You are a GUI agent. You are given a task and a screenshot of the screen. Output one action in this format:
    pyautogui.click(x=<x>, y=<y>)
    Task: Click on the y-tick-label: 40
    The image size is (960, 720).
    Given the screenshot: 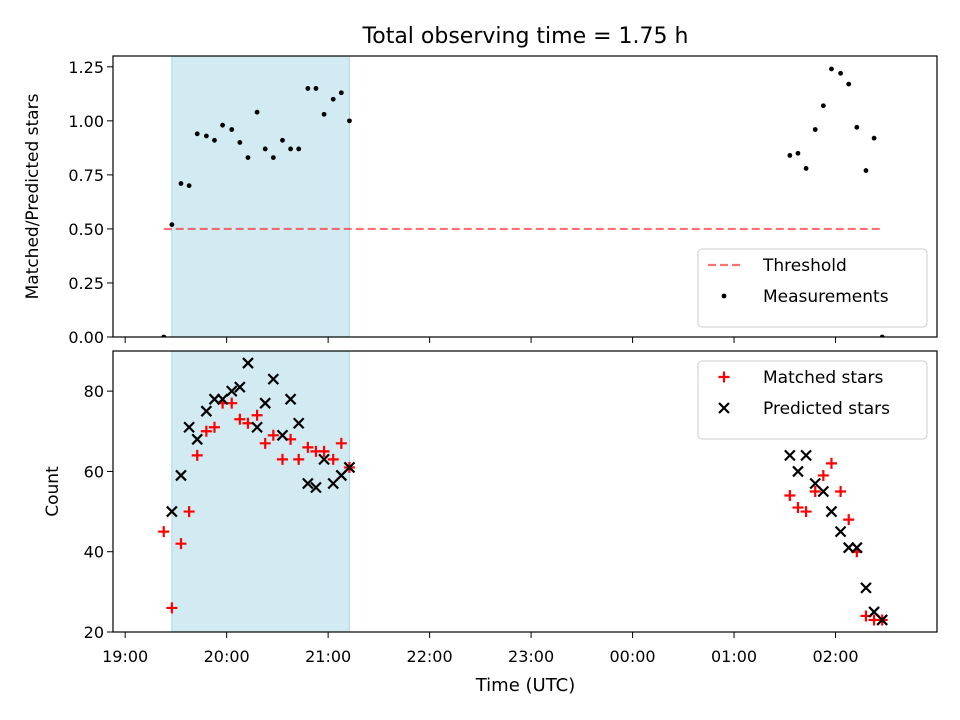 What is the action you would take?
    pyautogui.click(x=94, y=552)
    